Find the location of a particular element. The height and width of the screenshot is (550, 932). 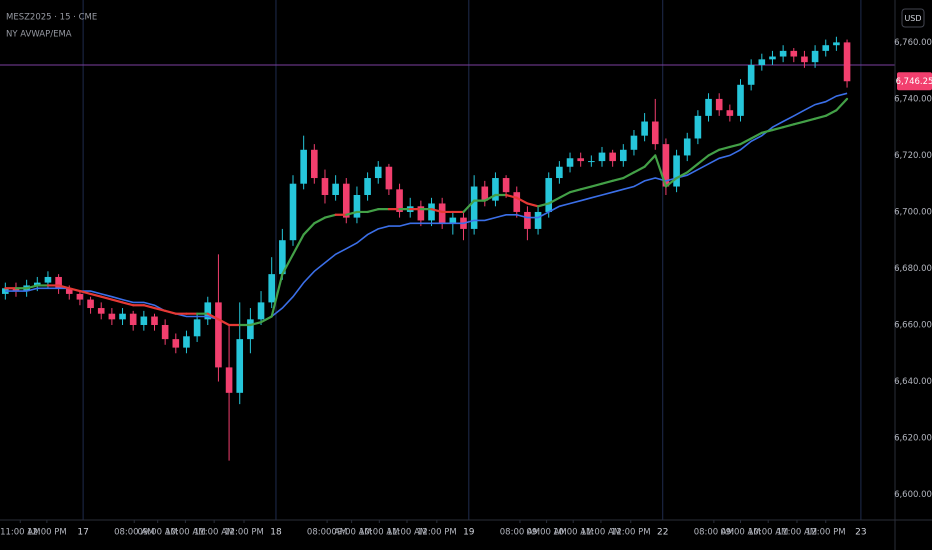

currency-button is located at coordinates (913, 18).